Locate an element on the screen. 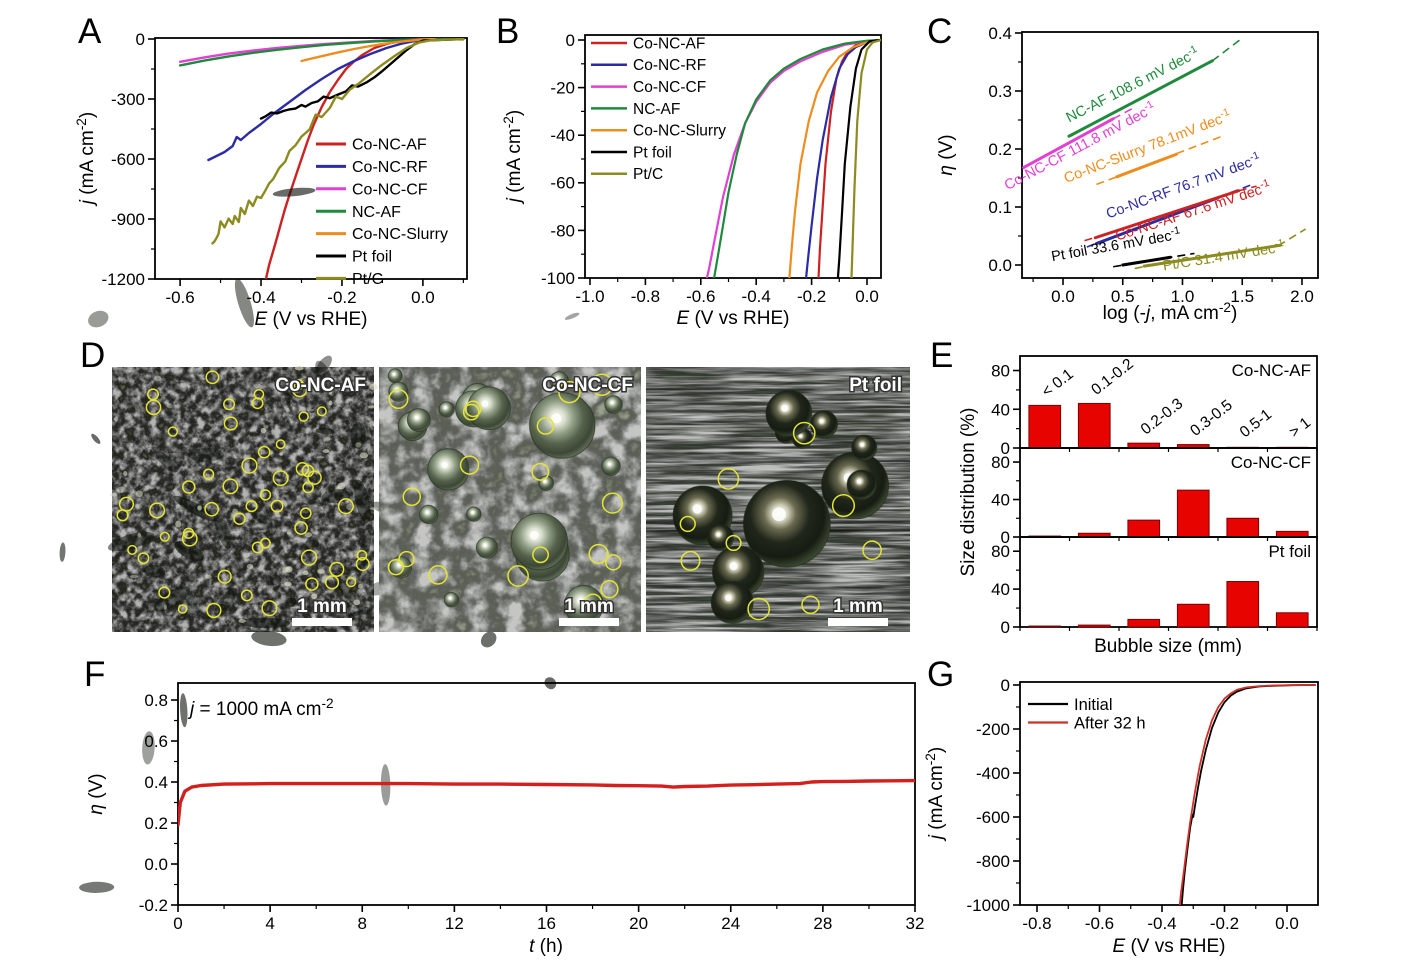  svg-text: -0.2 is located at coordinates (811, 296).